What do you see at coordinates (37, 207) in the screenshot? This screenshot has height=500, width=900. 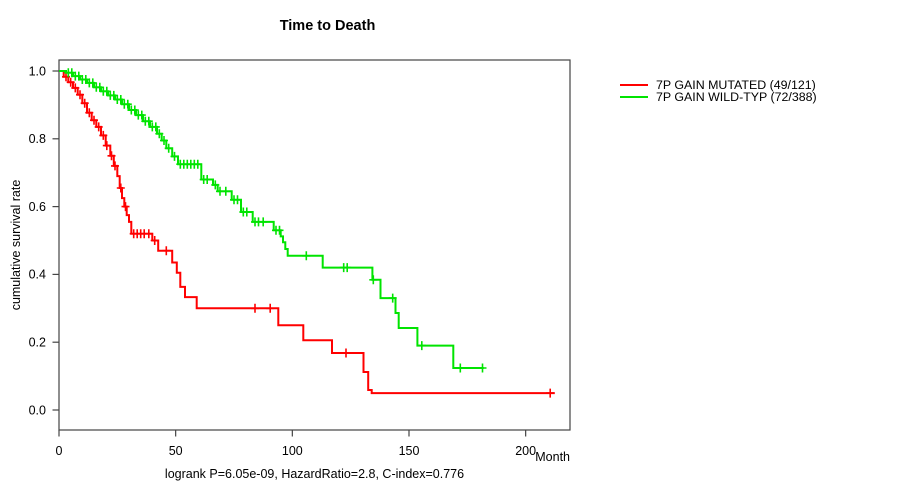 I see `y-tick-label: 0.6` at bounding box center [37, 207].